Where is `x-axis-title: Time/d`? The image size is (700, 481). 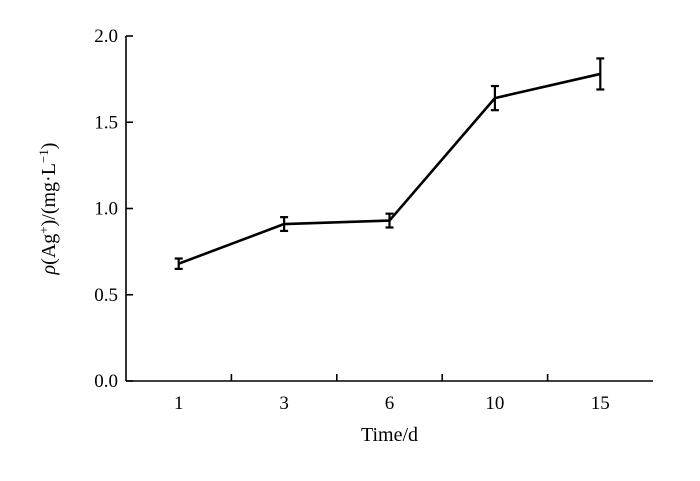
x-axis-title: Time/d is located at coordinates (389, 435).